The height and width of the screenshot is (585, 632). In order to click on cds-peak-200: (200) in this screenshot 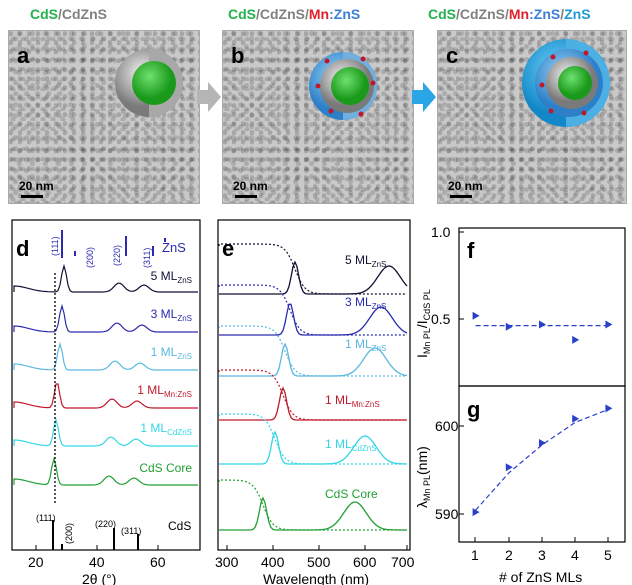, I will do `click(69, 533)`.